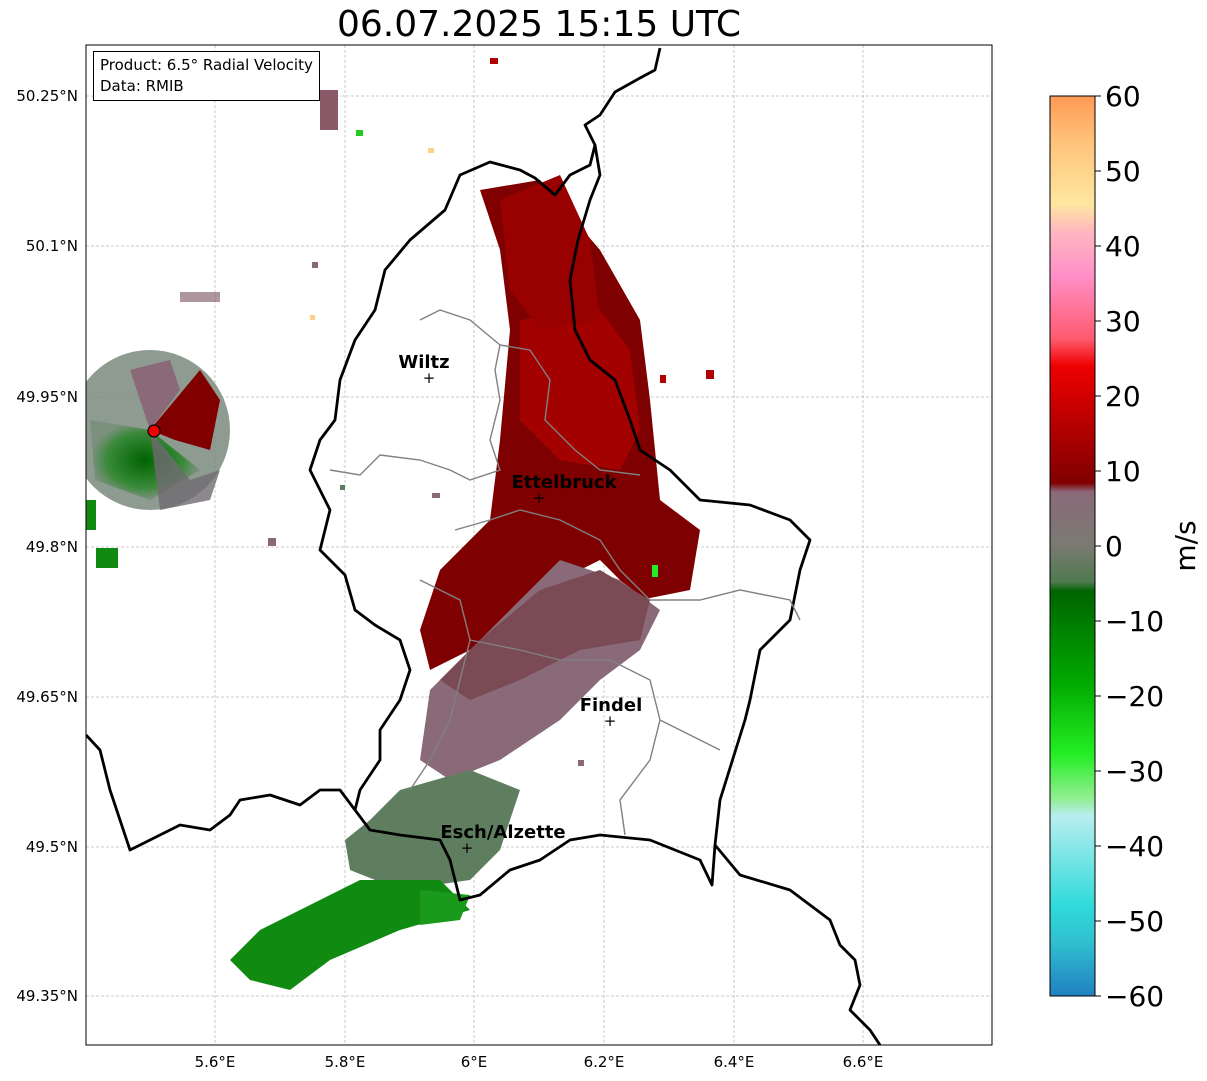  Describe the element at coordinates (1123, 396) in the screenshot. I see `colorbar-tick: 20` at that location.